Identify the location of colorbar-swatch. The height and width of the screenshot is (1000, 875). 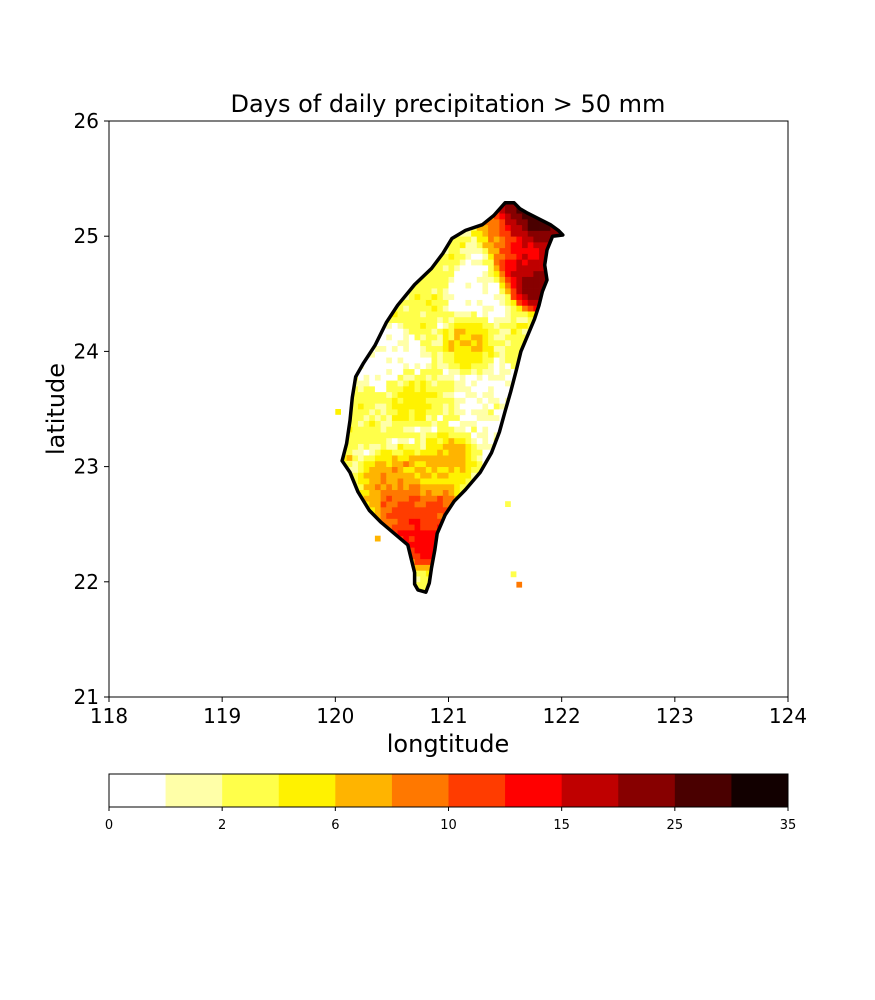
(420, 790).